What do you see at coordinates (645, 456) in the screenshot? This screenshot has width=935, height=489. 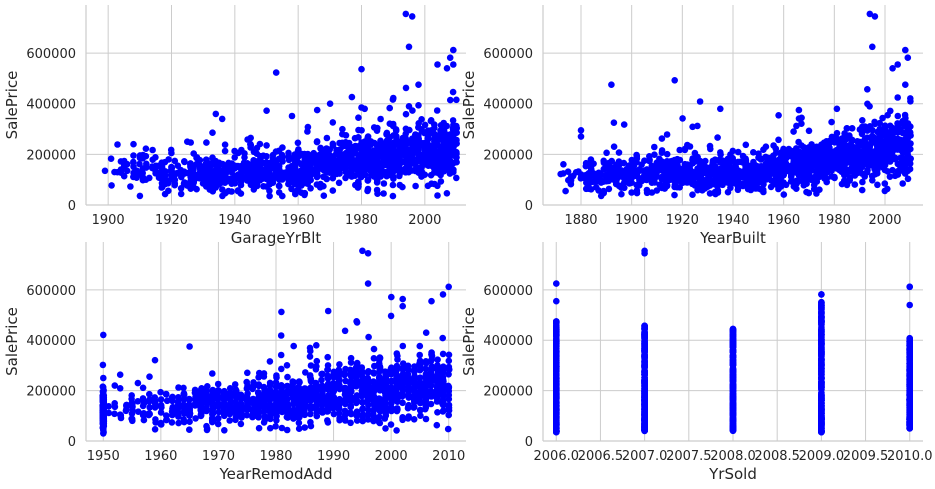 I see `x-tick-label: 2007.0` at bounding box center [645, 456].